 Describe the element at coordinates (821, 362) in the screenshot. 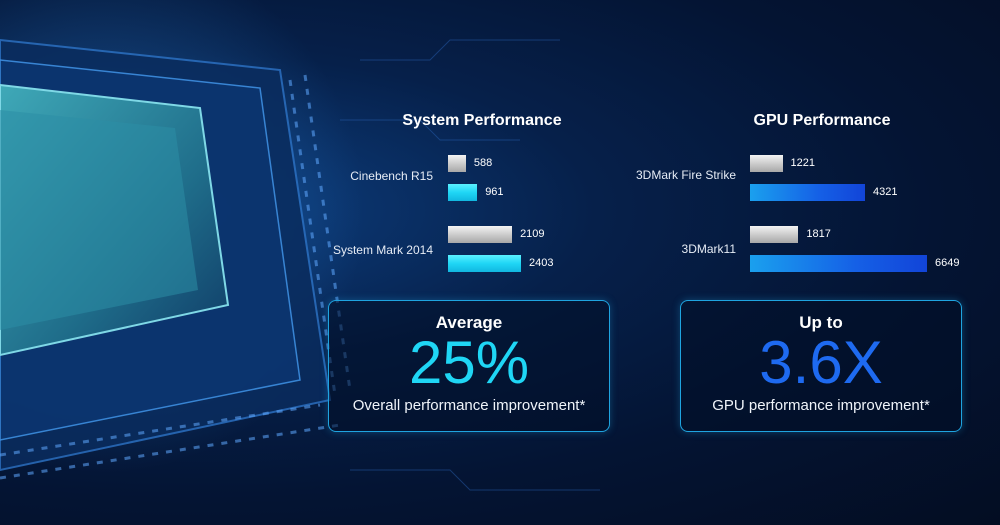

I see `summary-value: 3.6X` at that location.